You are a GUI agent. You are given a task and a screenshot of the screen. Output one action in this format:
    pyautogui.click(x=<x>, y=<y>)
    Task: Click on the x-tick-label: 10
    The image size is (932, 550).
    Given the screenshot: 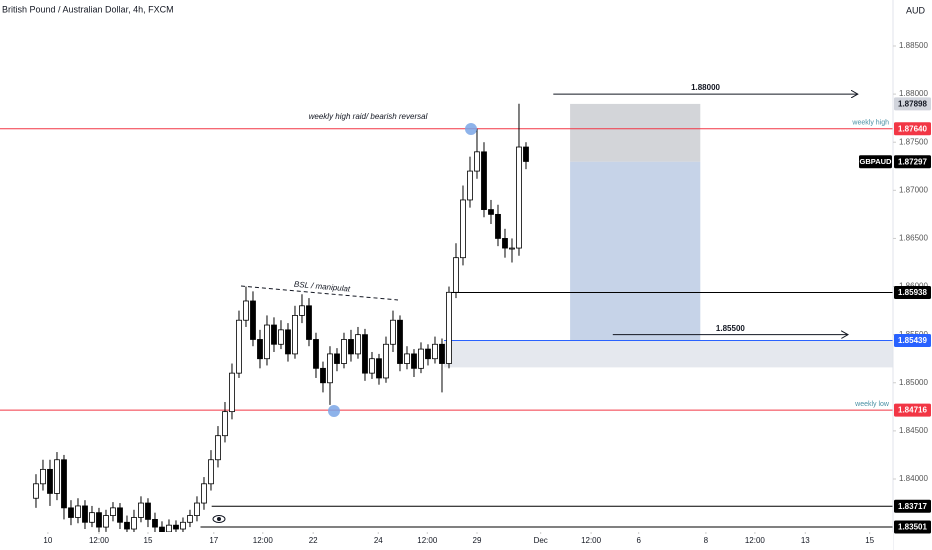 What is the action you would take?
    pyautogui.click(x=47, y=540)
    